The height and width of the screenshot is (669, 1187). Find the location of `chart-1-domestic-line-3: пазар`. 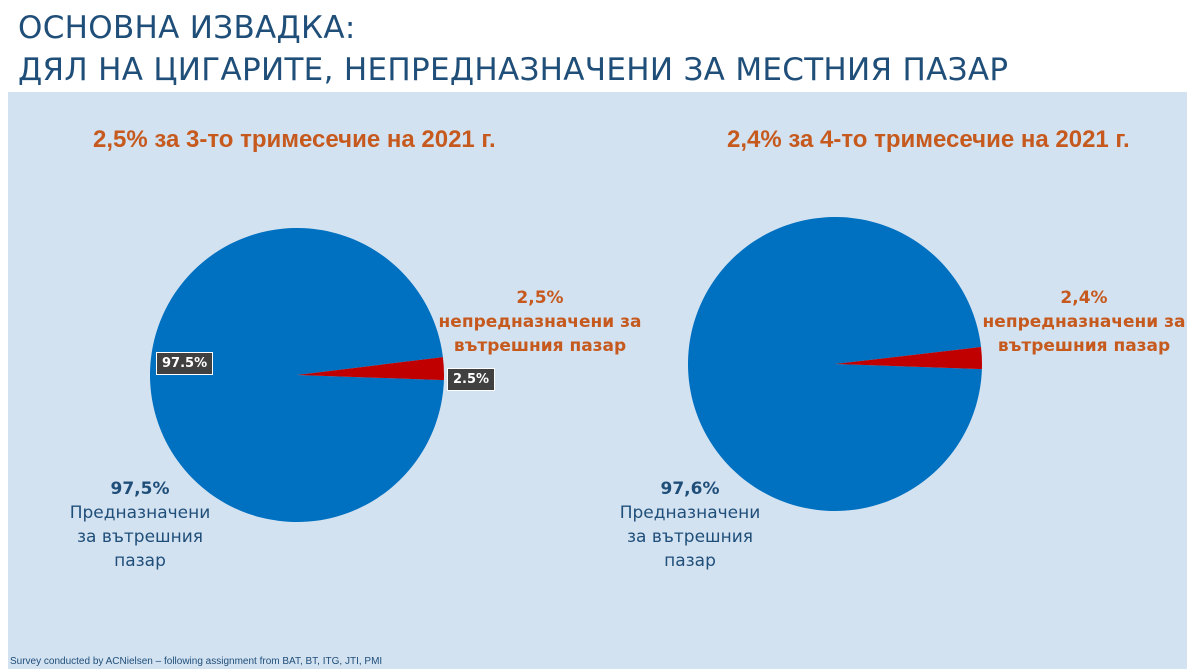

chart-1-domestic-line-3: пазар is located at coordinates (140, 561).